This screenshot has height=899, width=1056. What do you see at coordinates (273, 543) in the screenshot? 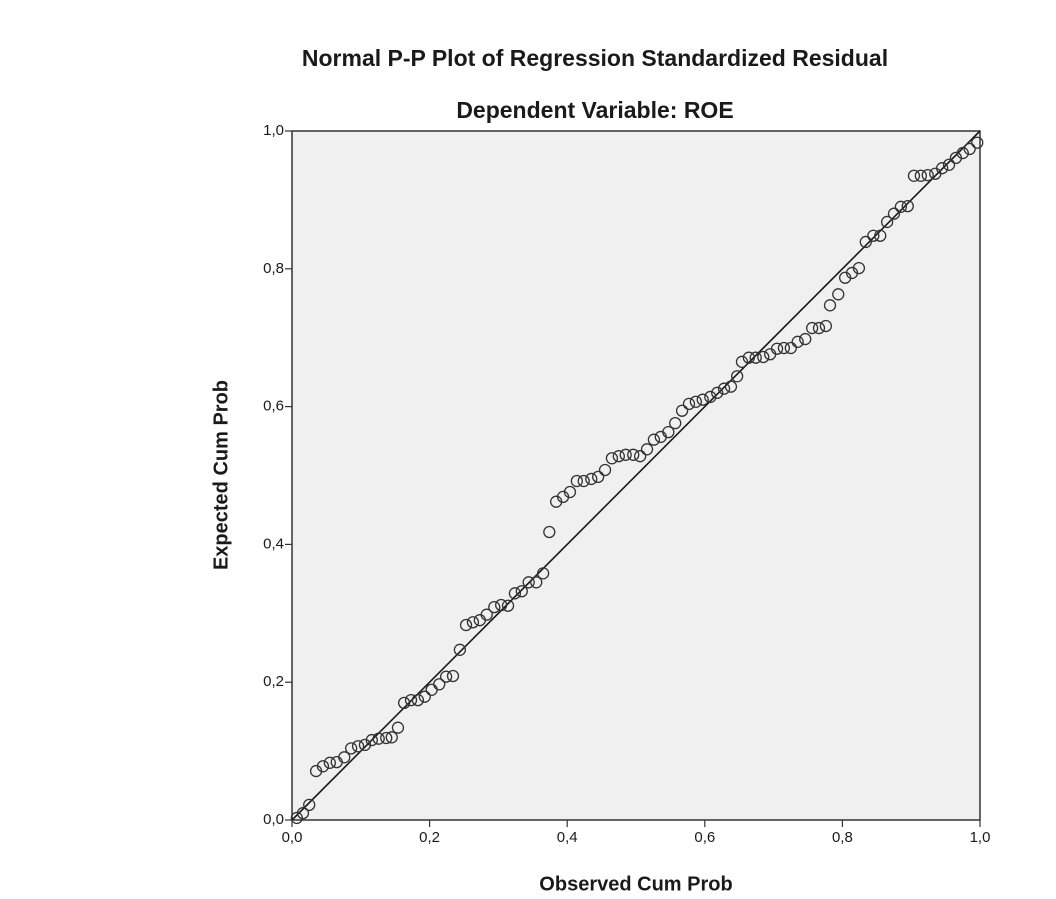
I see `y-tick-label: 0,4` at bounding box center [273, 543].